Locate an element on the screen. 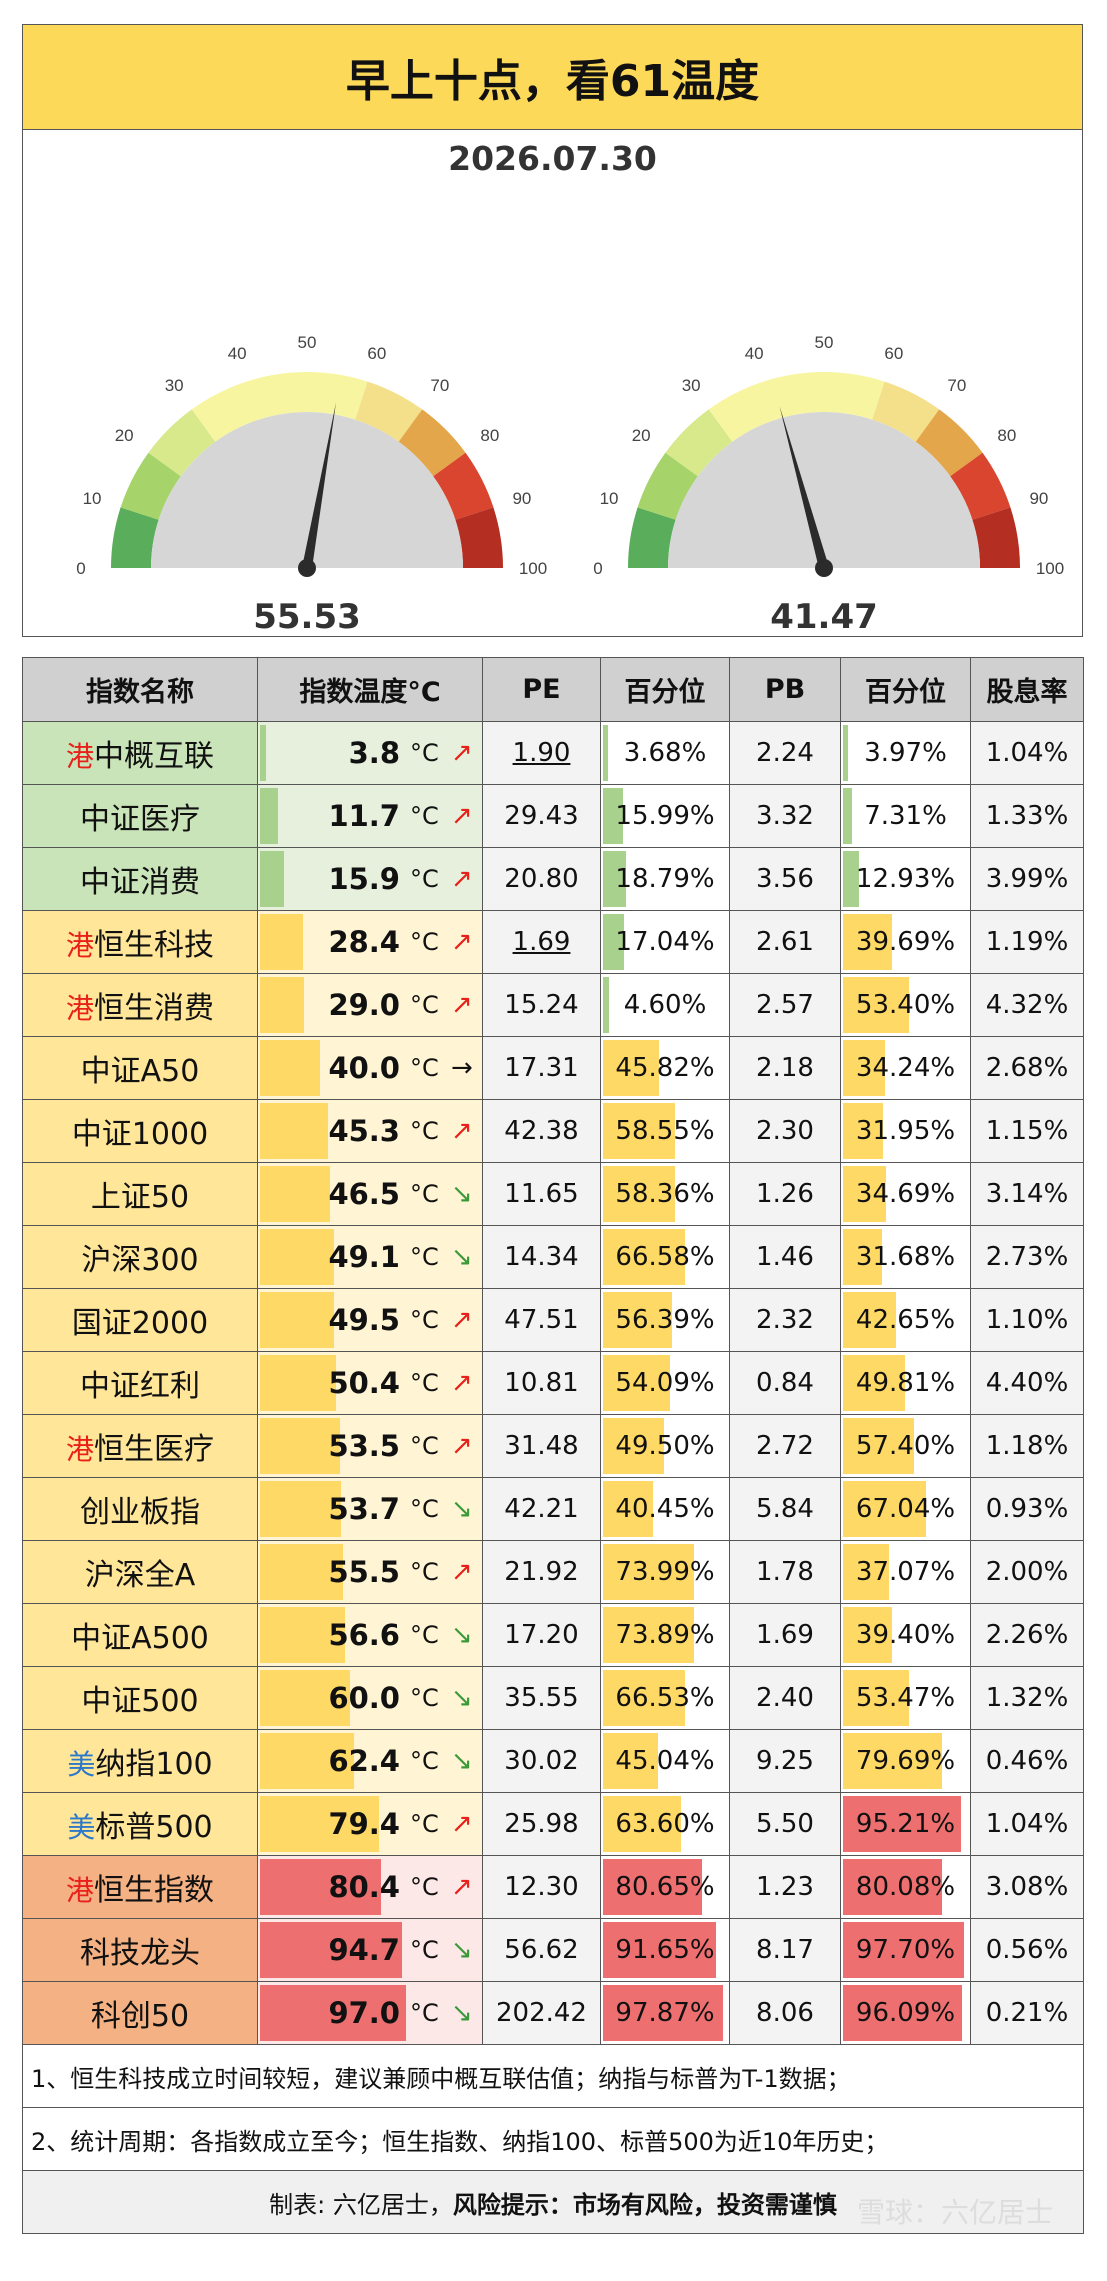  index-name: 纳指100 is located at coordinates (154, 1764).